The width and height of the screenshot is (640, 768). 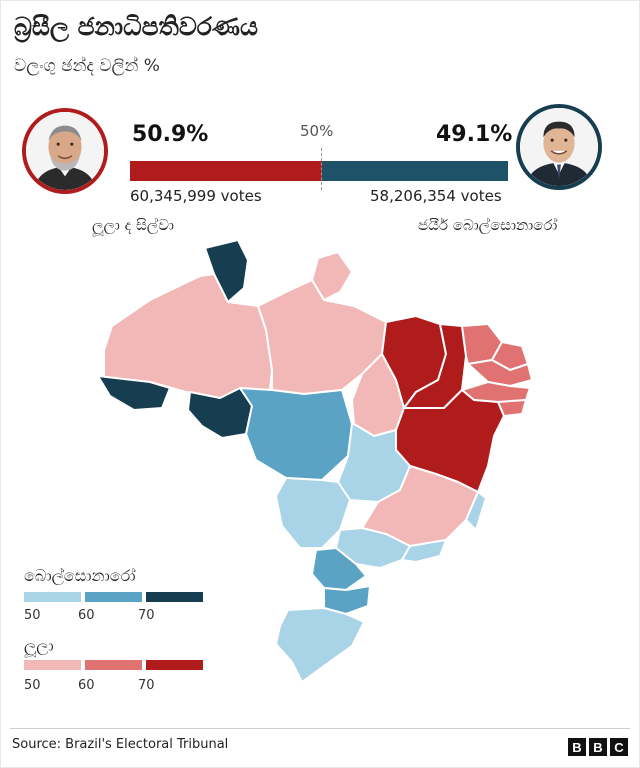 I want to click on vote-share-bar, so click(x=319, y=171).